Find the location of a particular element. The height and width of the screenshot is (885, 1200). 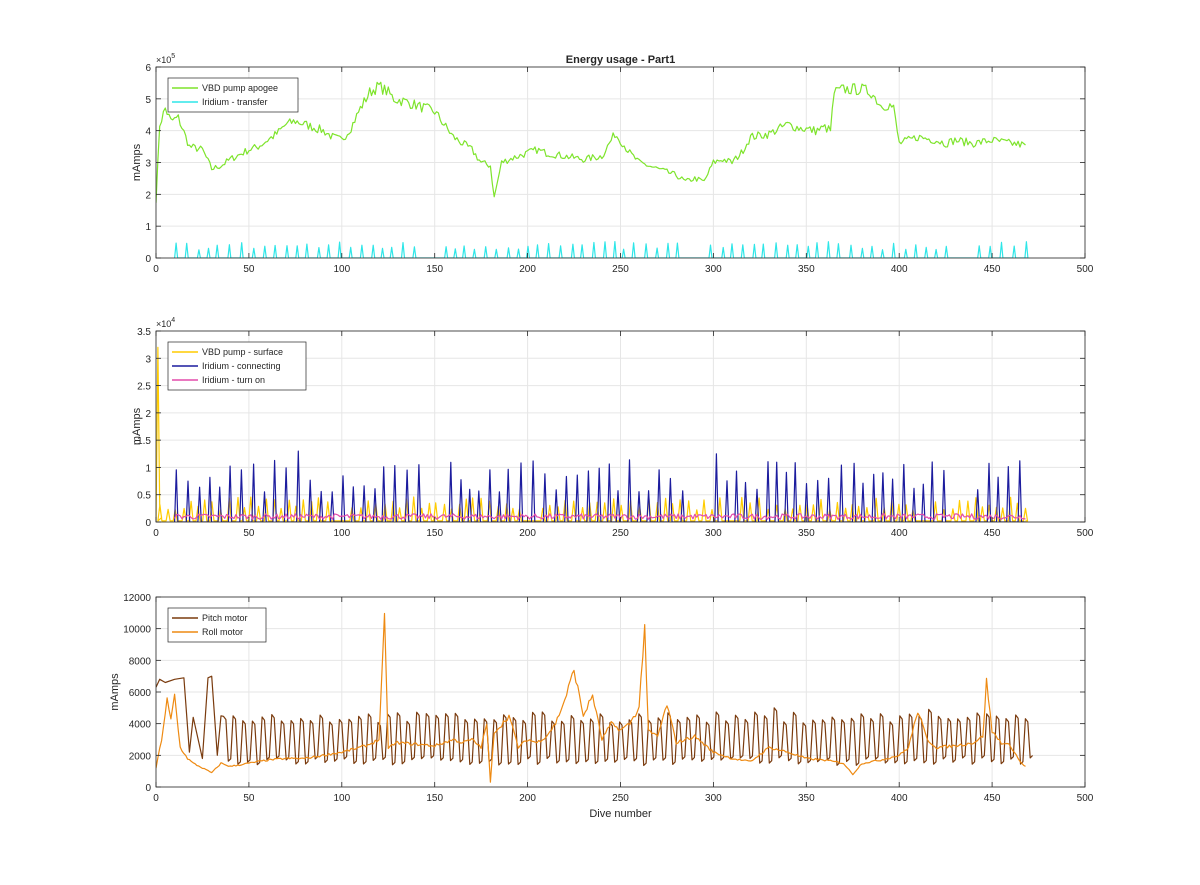

y-tick-label: 12000 is located at coordinates (137, 598).